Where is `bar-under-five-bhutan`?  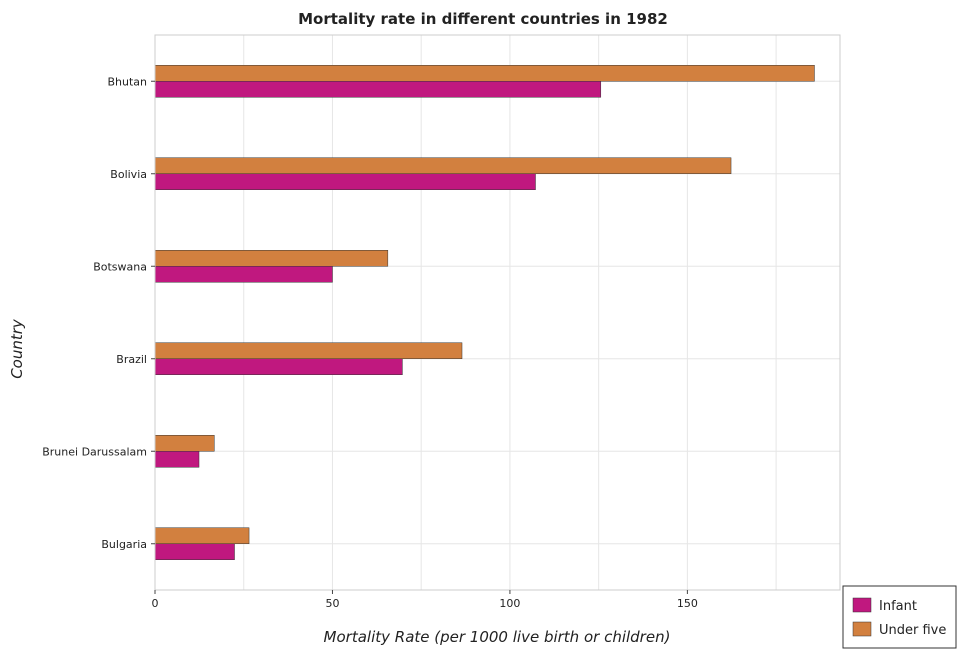 bar-under-five-bhutan is located at coordinates (484, 73).